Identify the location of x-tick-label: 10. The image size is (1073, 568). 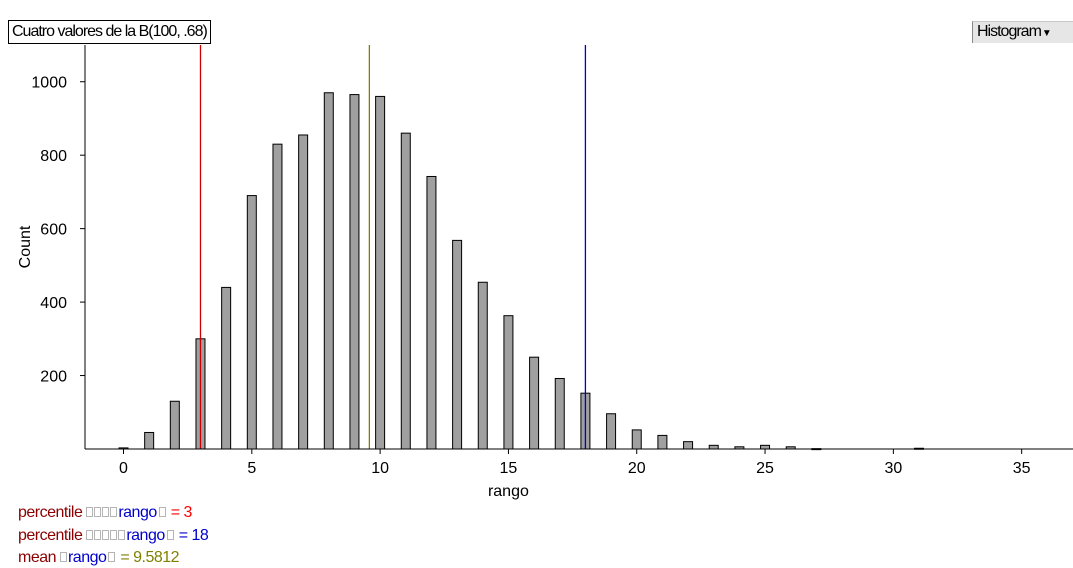
(380, 468).